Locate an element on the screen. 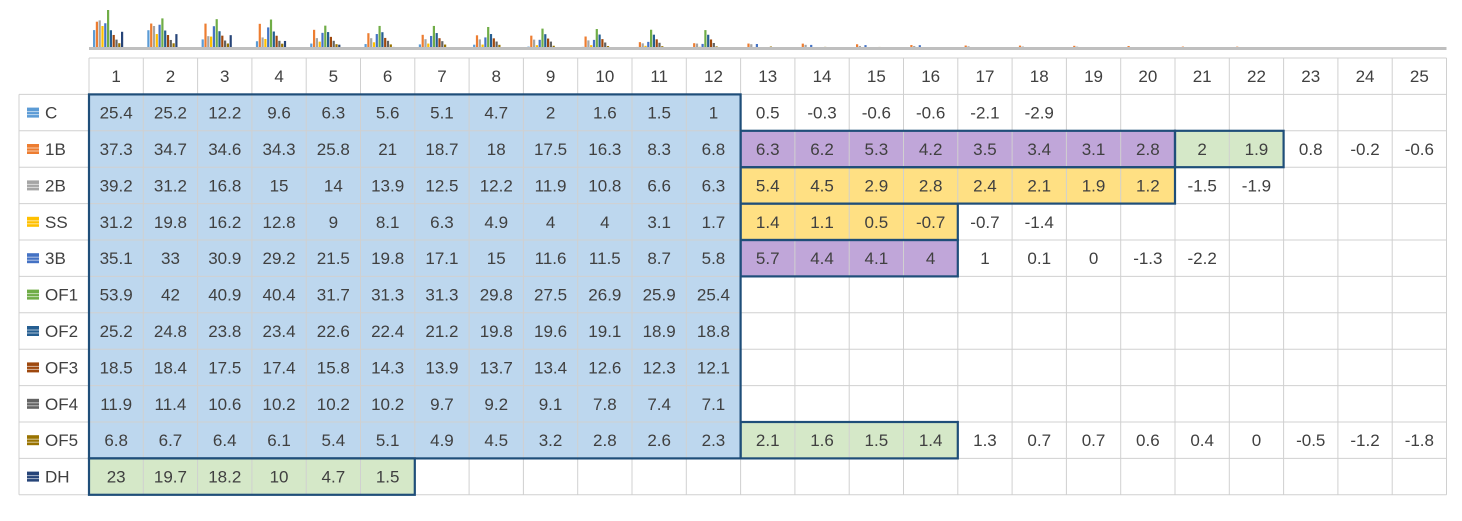 This screenshot has width=1462, height=521. table-cell: 3.2 is located at coordinates (551, 440).